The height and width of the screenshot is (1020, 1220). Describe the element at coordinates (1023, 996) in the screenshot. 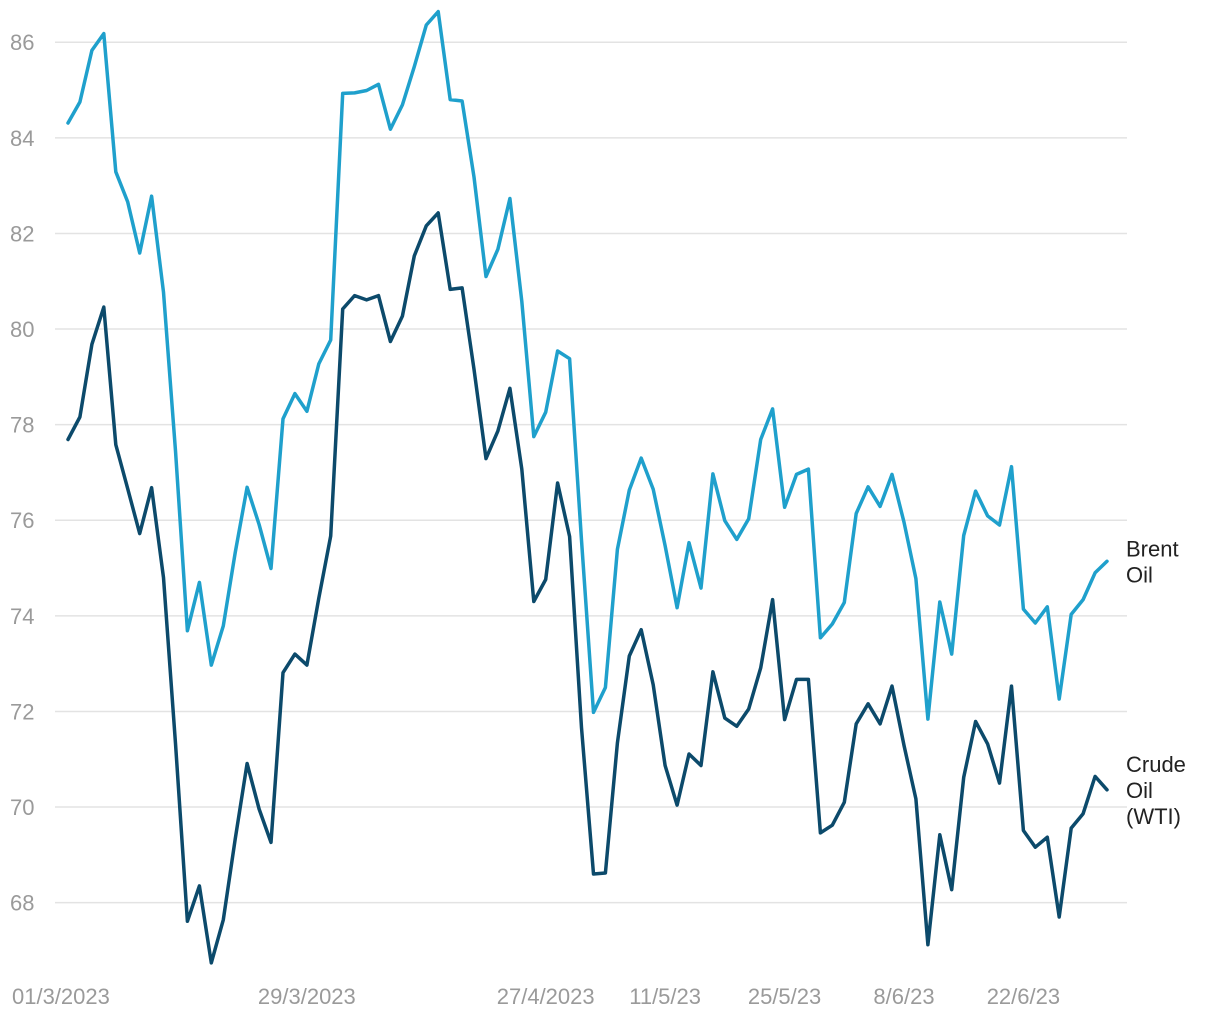

I see `x-tick-label: 22/6/23` at that location.